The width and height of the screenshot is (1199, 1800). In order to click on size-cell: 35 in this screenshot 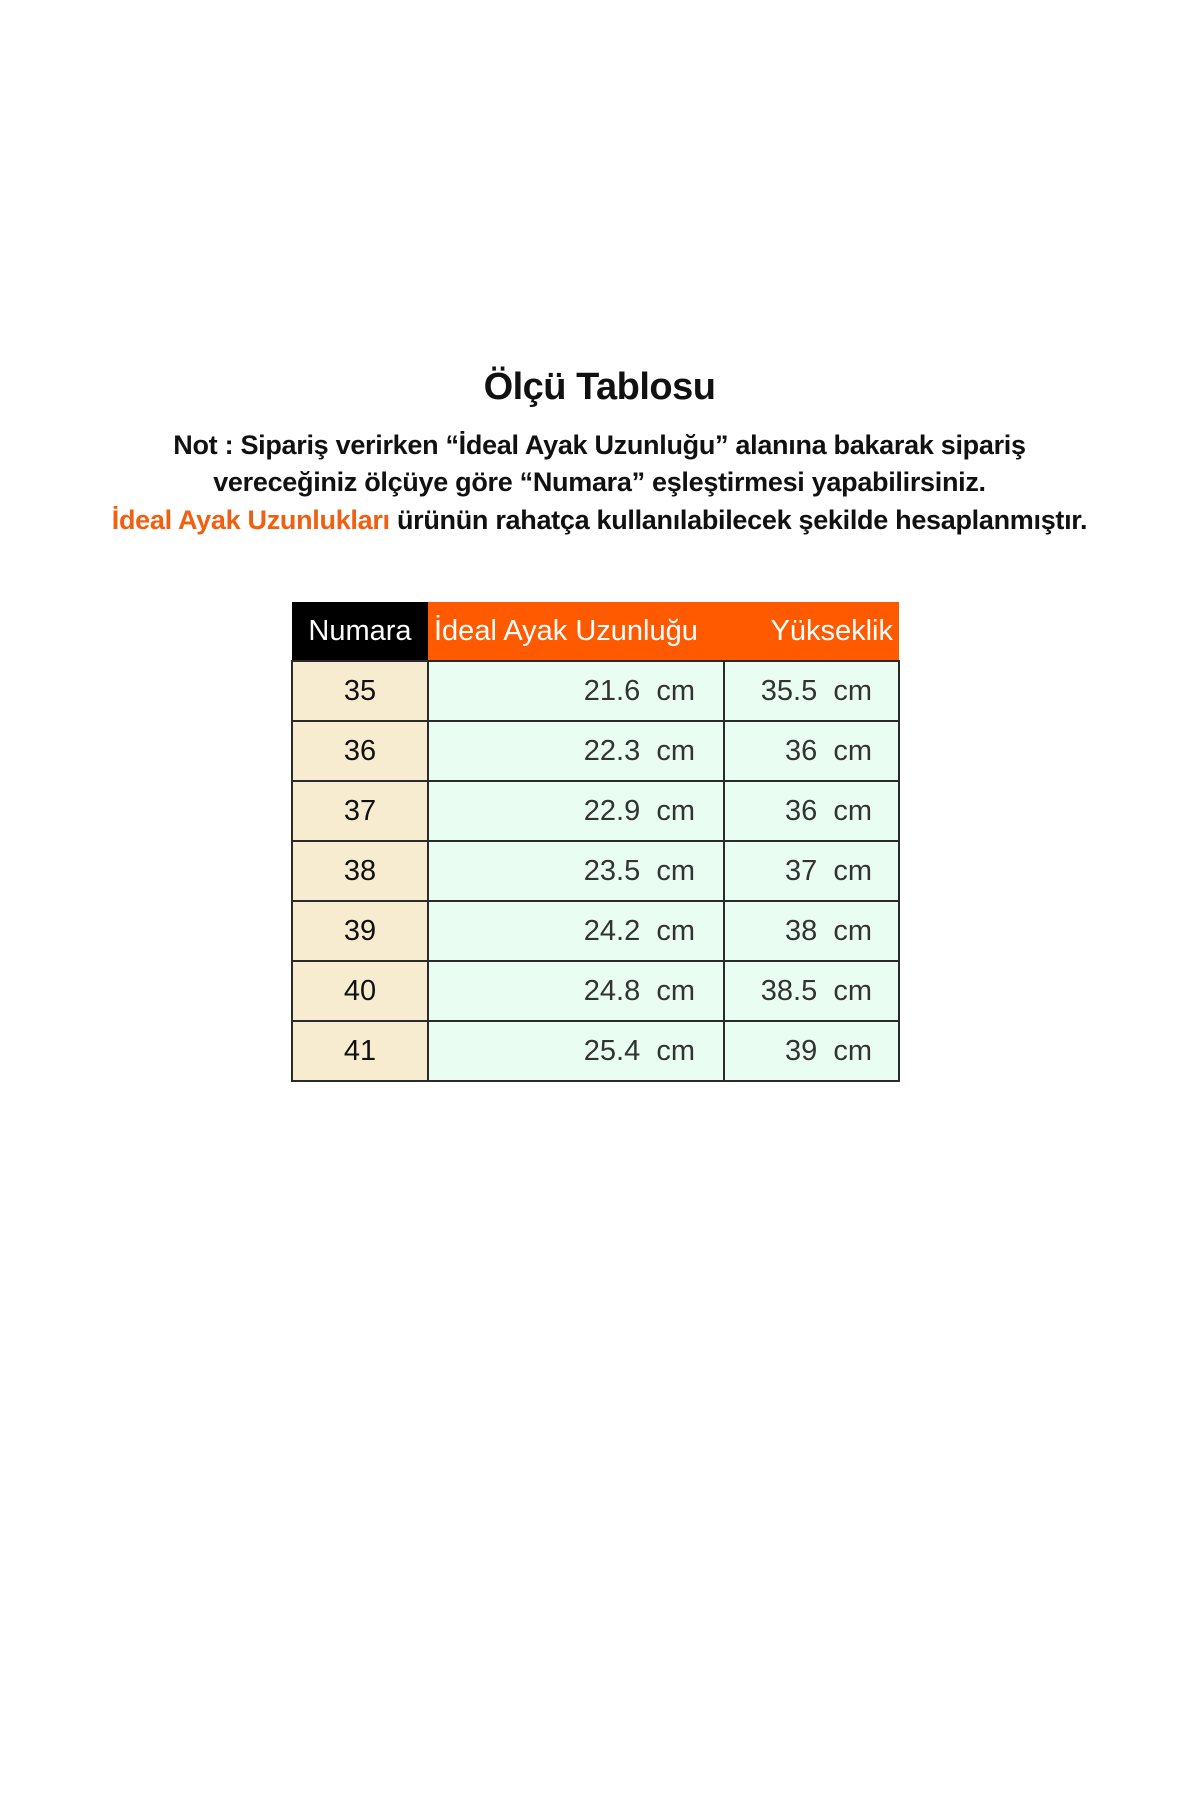, I will do `click(360, 691)`.